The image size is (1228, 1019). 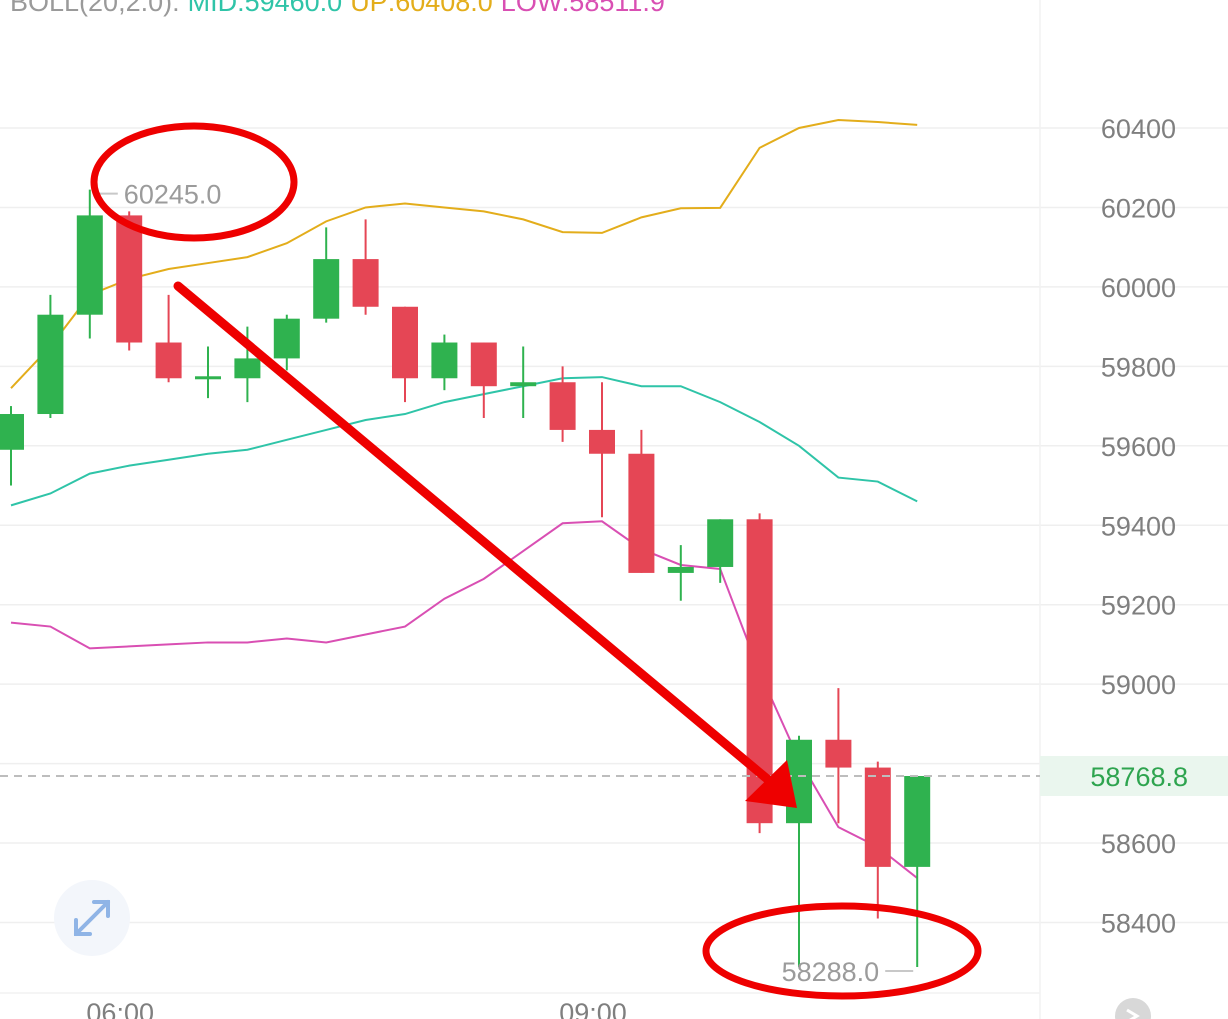 I want to click on y-axis-tick-label: 59600, so click(x=1138, y=447).